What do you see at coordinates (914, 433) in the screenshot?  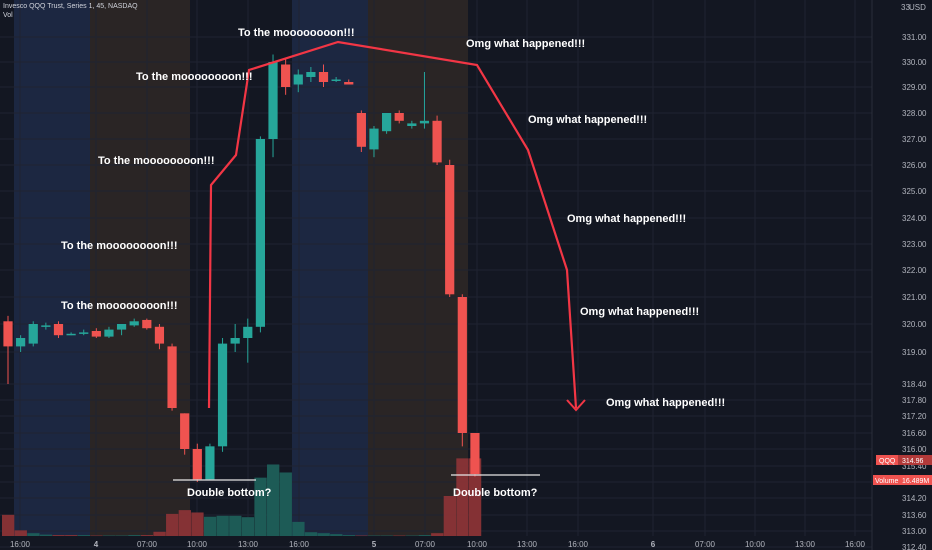 I see `price-tick-label: 316.60` at bounding box center [914, 433].